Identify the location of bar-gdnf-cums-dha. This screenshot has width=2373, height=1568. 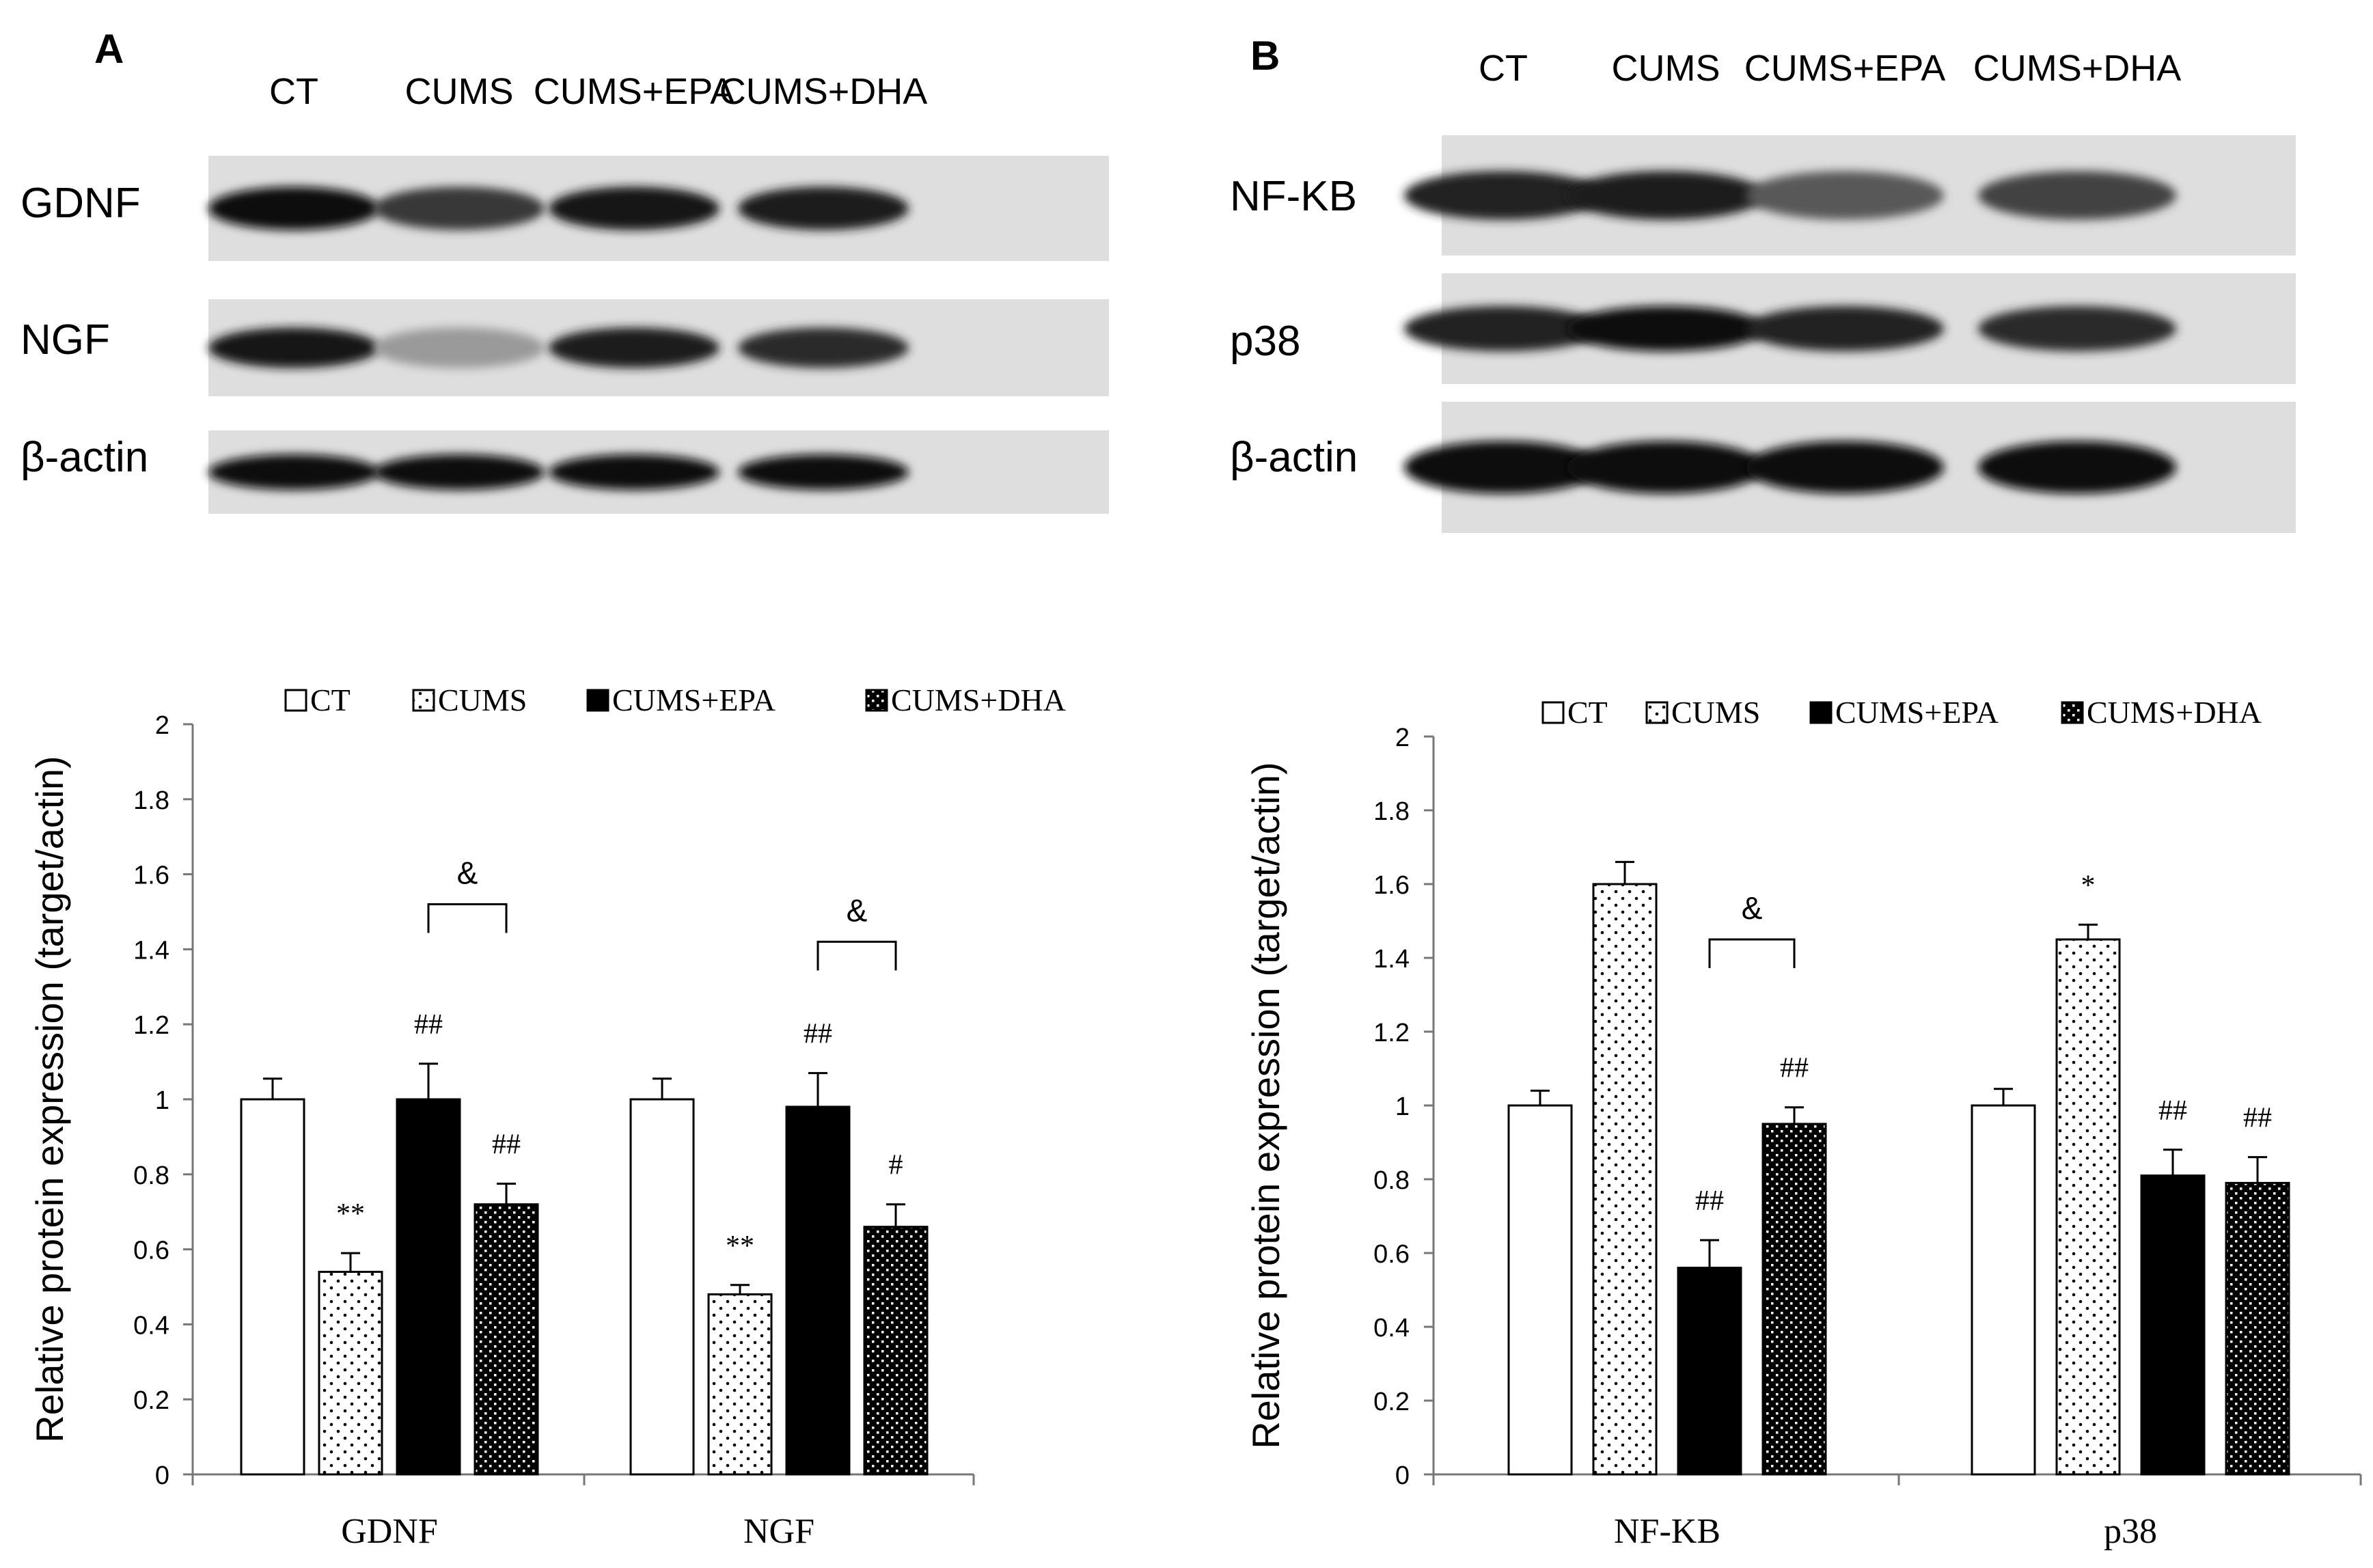
(506, 1339).